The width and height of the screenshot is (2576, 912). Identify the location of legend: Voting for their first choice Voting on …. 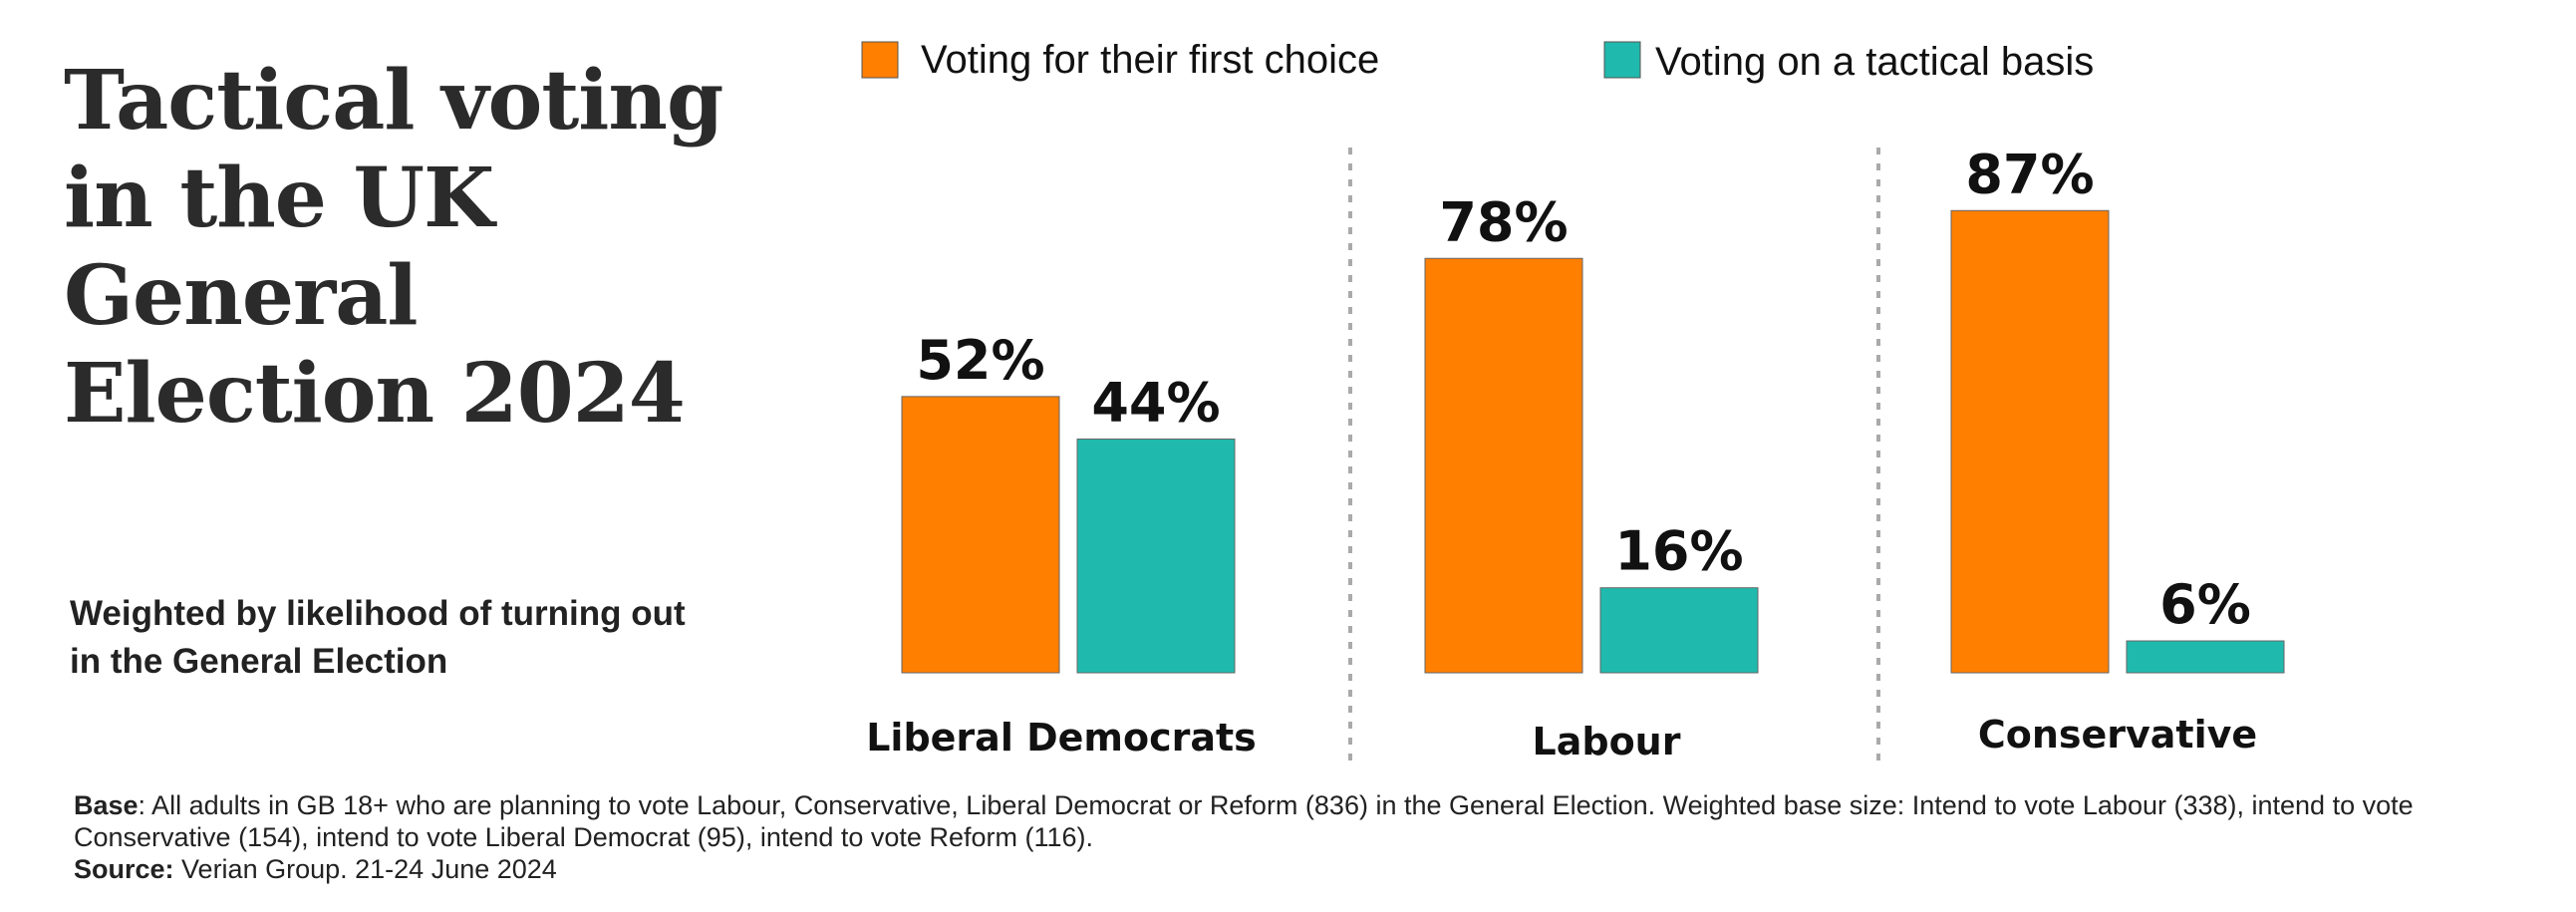
(1477, 61).